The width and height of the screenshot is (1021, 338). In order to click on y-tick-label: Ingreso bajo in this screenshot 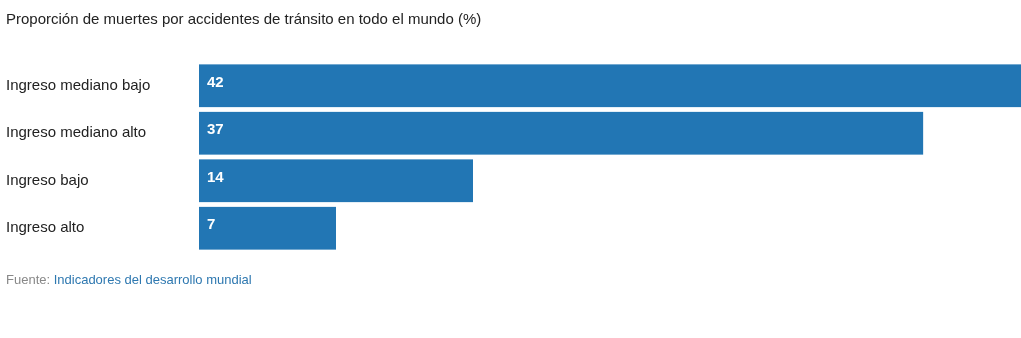, I will do `click(47, 179)`.